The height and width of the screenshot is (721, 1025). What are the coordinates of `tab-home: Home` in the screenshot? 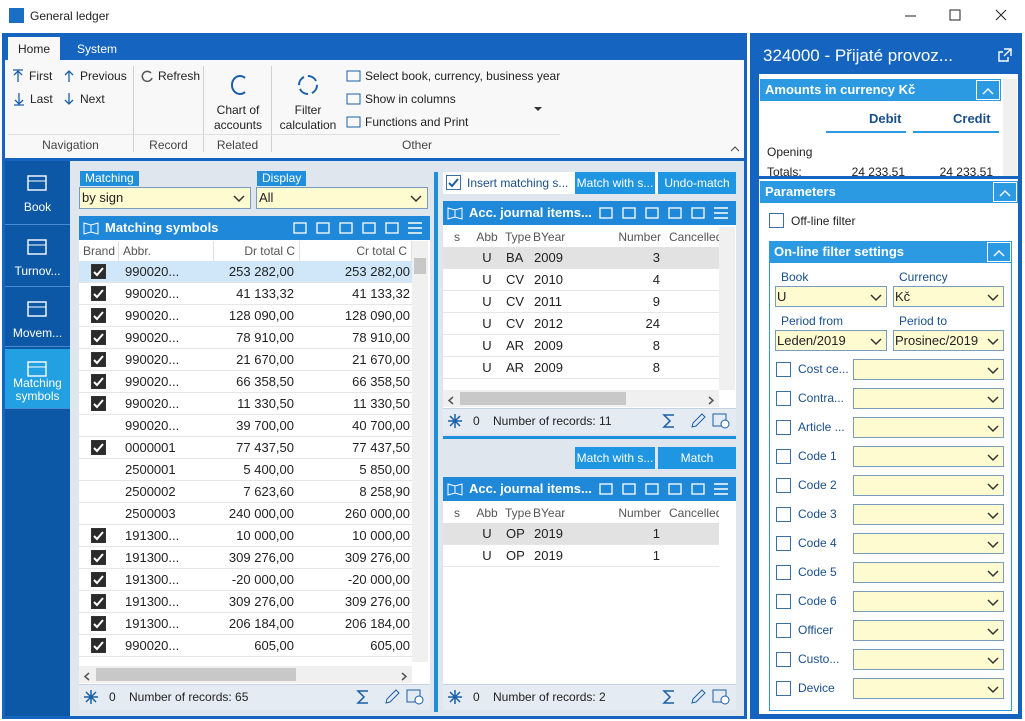 It's located at (34, 49).